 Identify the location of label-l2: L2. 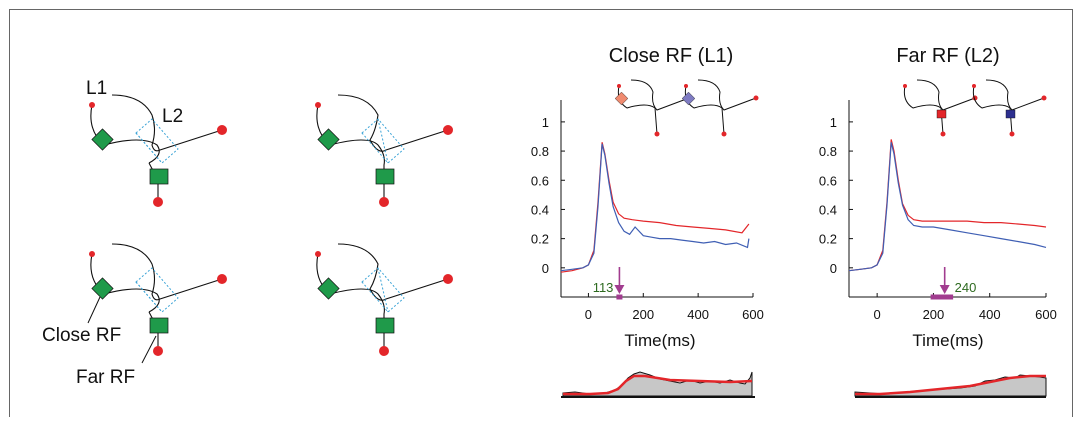
(172, 116).